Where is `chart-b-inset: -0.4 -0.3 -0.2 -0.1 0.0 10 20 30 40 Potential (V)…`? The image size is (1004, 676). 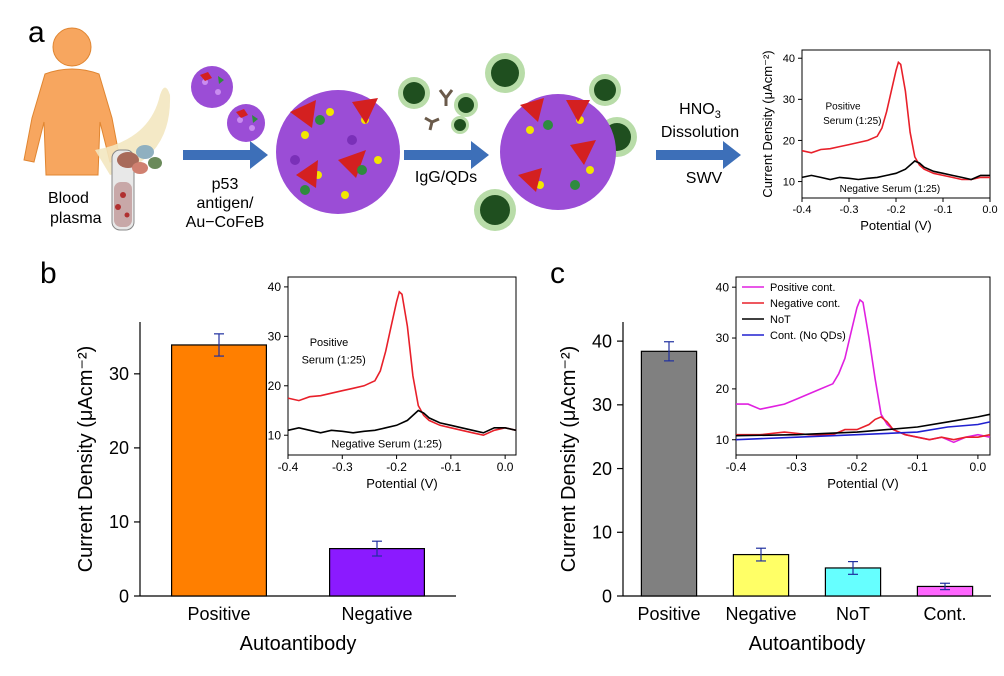
chart-b-inset: -0.4 -0.3 -0.2 -0.1 0.0 10 20 30 40 Potential (V)… is located at coordinates (392, 383).